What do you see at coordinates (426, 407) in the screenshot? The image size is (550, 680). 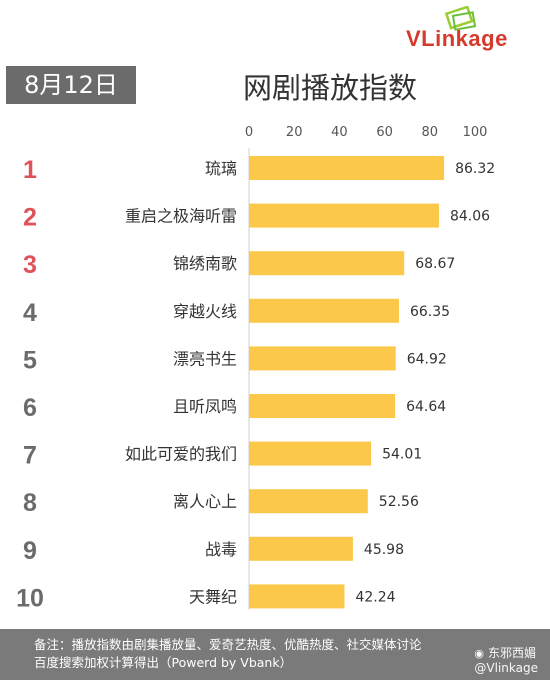 I see `value-label: 64.64` at bounding box center [426, 407].